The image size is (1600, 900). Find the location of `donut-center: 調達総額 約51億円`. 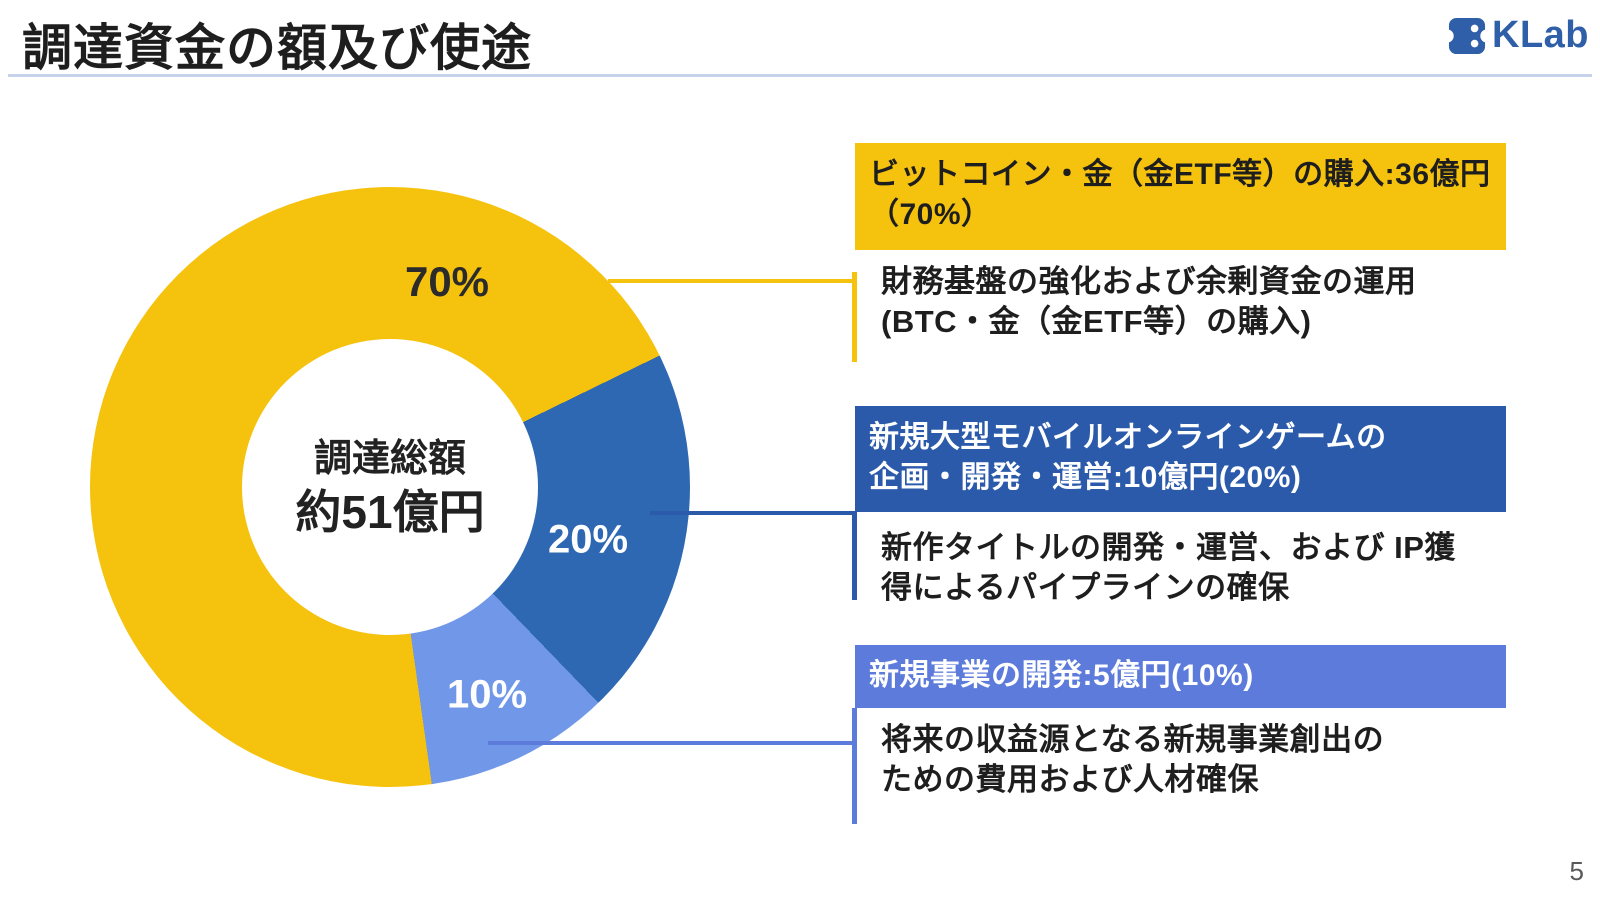

donut-center: 調達総額 約51億円 is located at coordinates (390, 487).